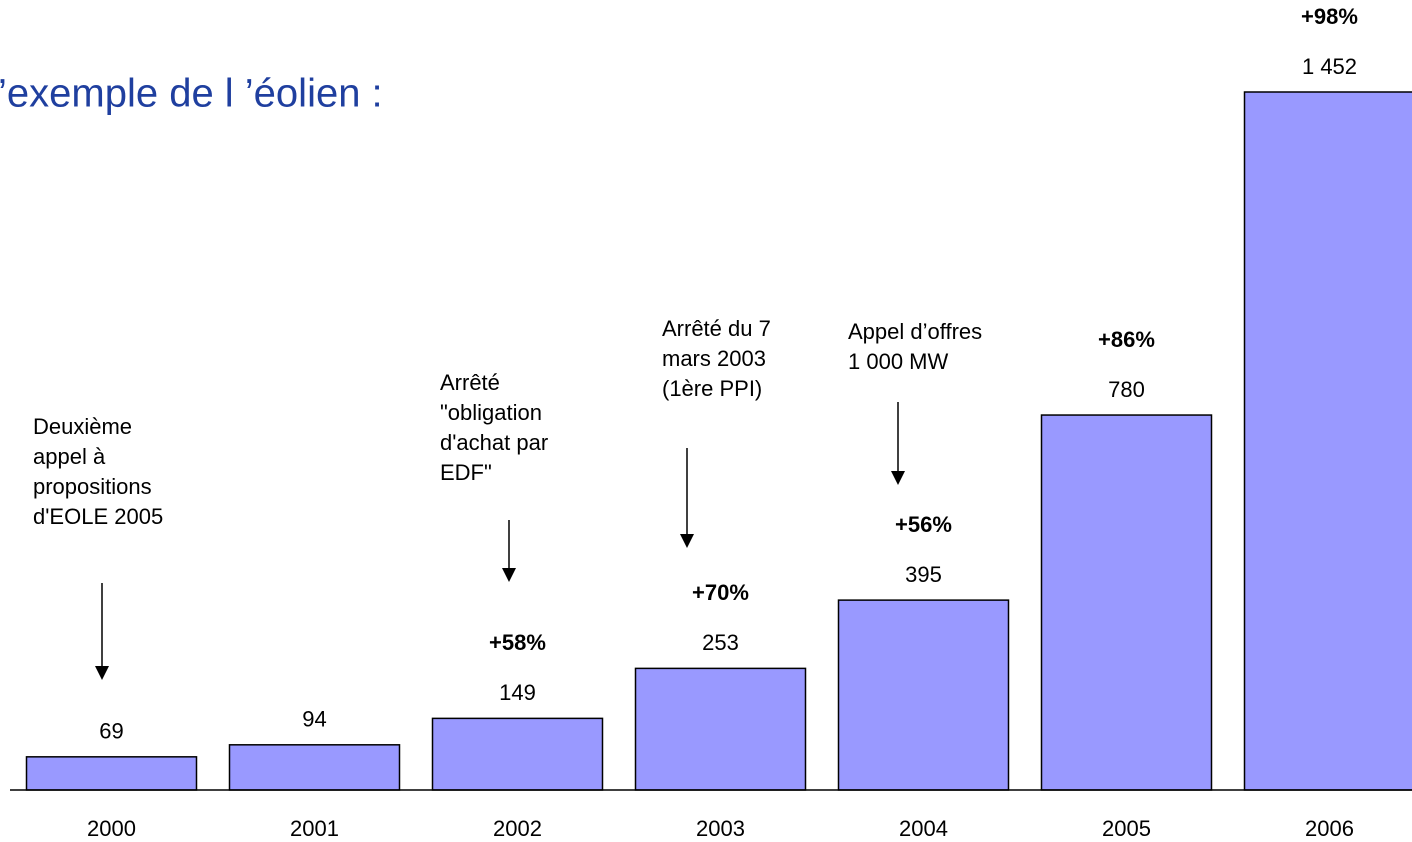 This screenshot has height=842, width=1412. I want to click on growth-label: +86%, so click(1126, 339).